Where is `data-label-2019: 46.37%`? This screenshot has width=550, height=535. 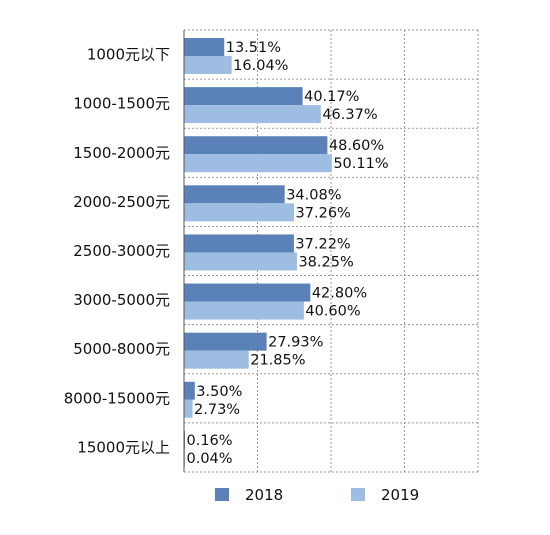
data-label-2019: 46.37% is located at coordinates (349, 115).